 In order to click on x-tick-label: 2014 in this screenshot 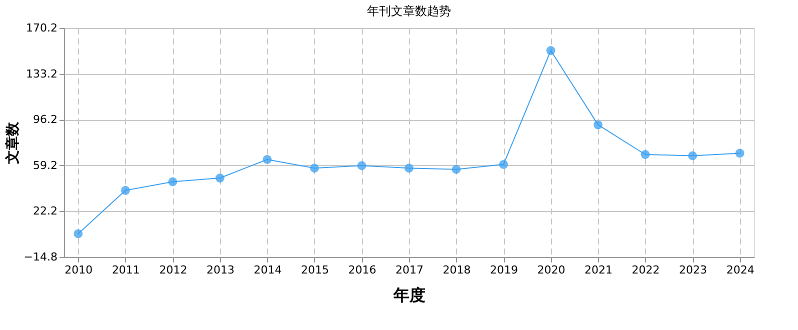, I will do `click(268, 270)`.